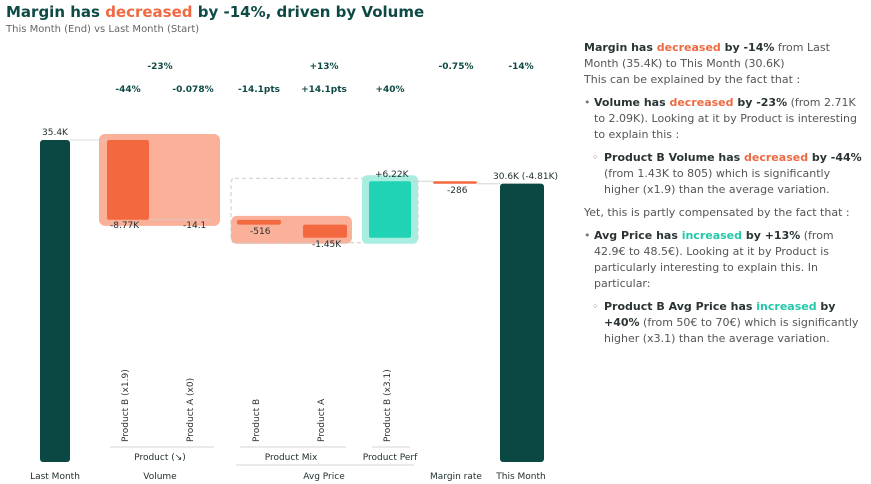 This screenshot has width=871, height=484. What do you see at coordinates (181, 221) in the screenshot?
I see `bar-volume-product-a` at bounding box center [181, 221].